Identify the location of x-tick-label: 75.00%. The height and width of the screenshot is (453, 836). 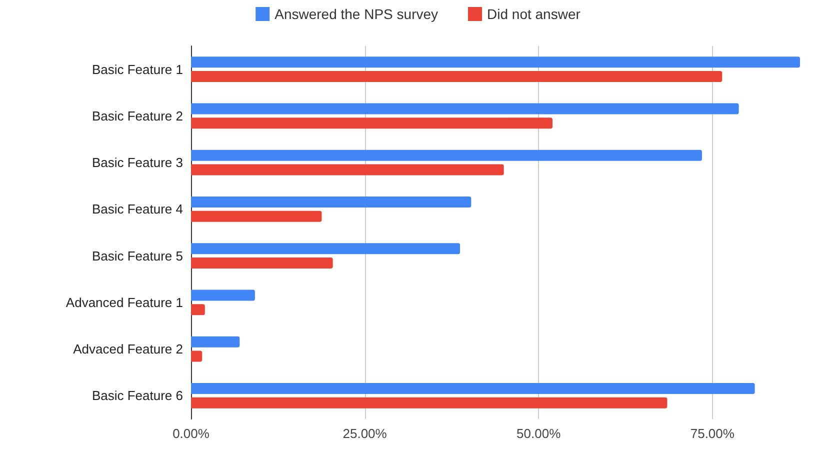
(712, 433).